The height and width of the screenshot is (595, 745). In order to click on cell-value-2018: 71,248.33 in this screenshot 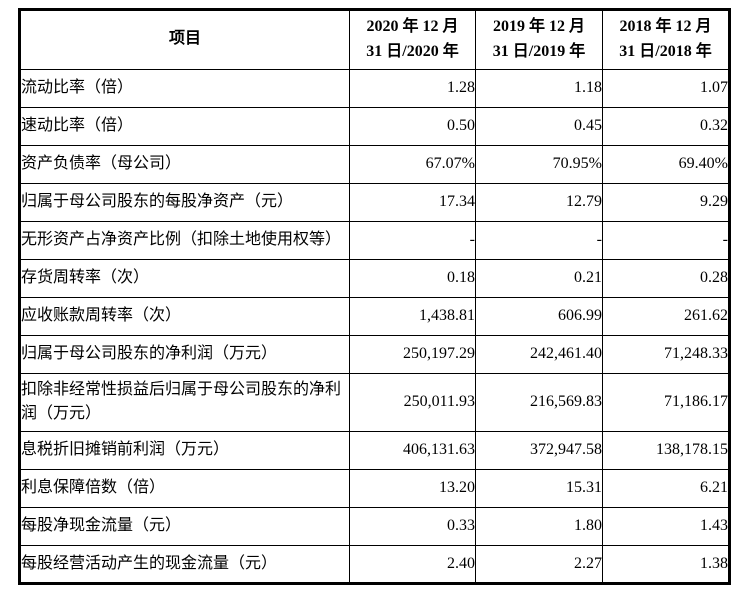, I will do `click(666, 354)`.